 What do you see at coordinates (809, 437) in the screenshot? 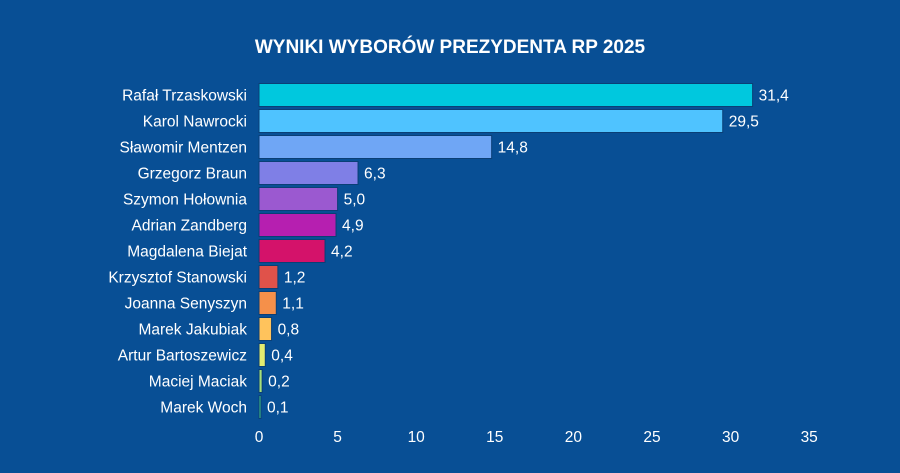
I see `x-tick-label: 35` at bounding box center [809, 437].